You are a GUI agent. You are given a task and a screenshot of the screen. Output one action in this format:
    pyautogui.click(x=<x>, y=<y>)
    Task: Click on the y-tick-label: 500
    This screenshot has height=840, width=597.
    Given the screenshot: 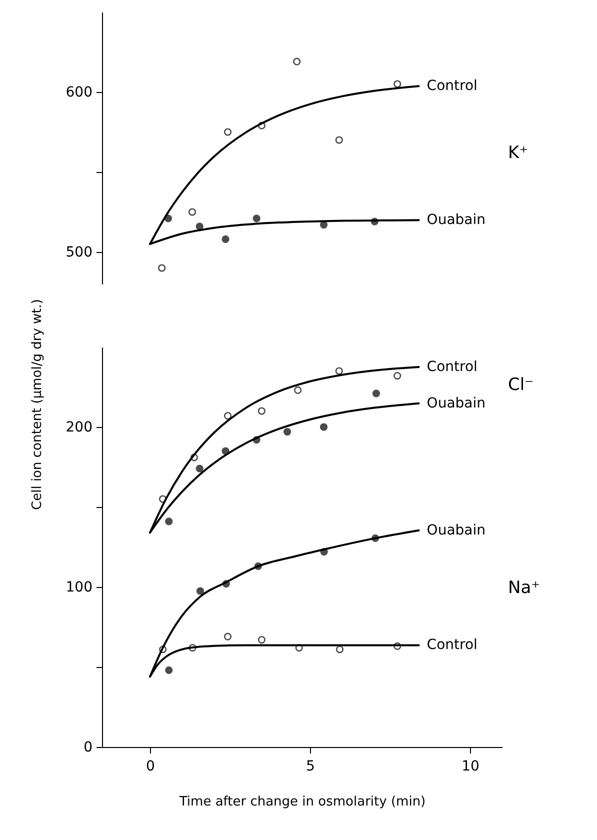 What is the action you would take?
    pyautogui.click(x=79, y=252)
    